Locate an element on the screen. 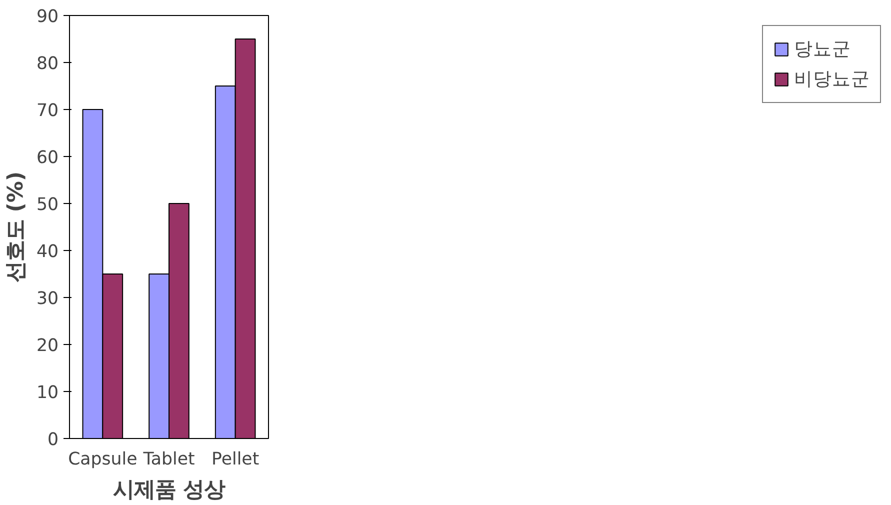 The height and width of the screenshot is (505, 891). y-tick-label: 80 is located at coordinates (47, 64).